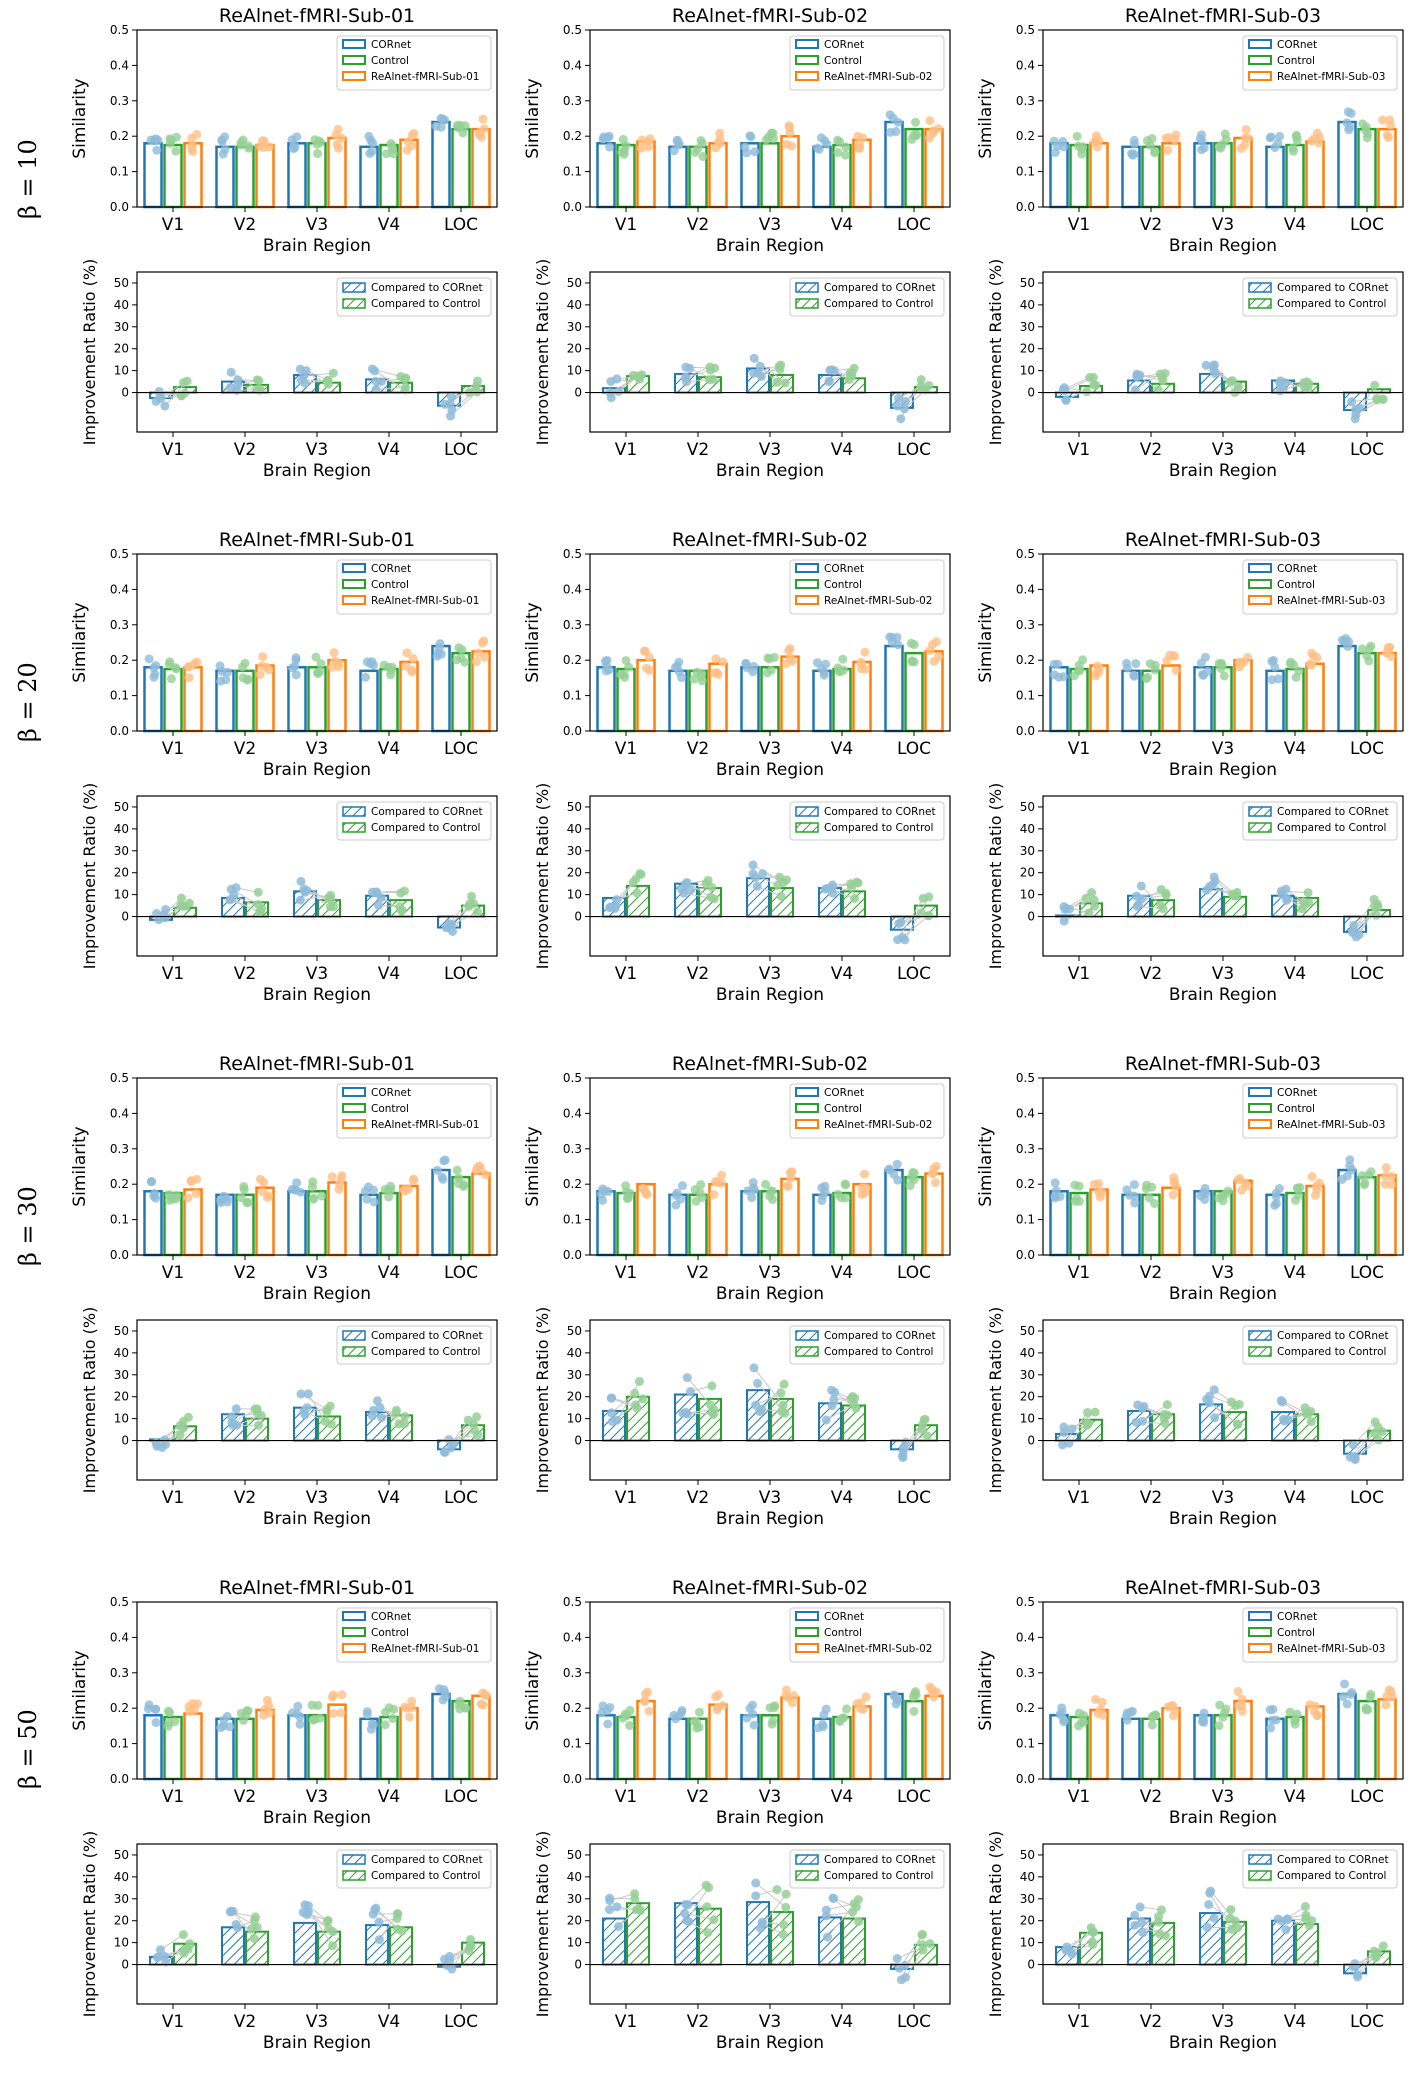  What do you see at coordinates (1099, 175) in the screenshot?
I see `similarity-bar-realnet-V1` at bounding box center [1099, 175].